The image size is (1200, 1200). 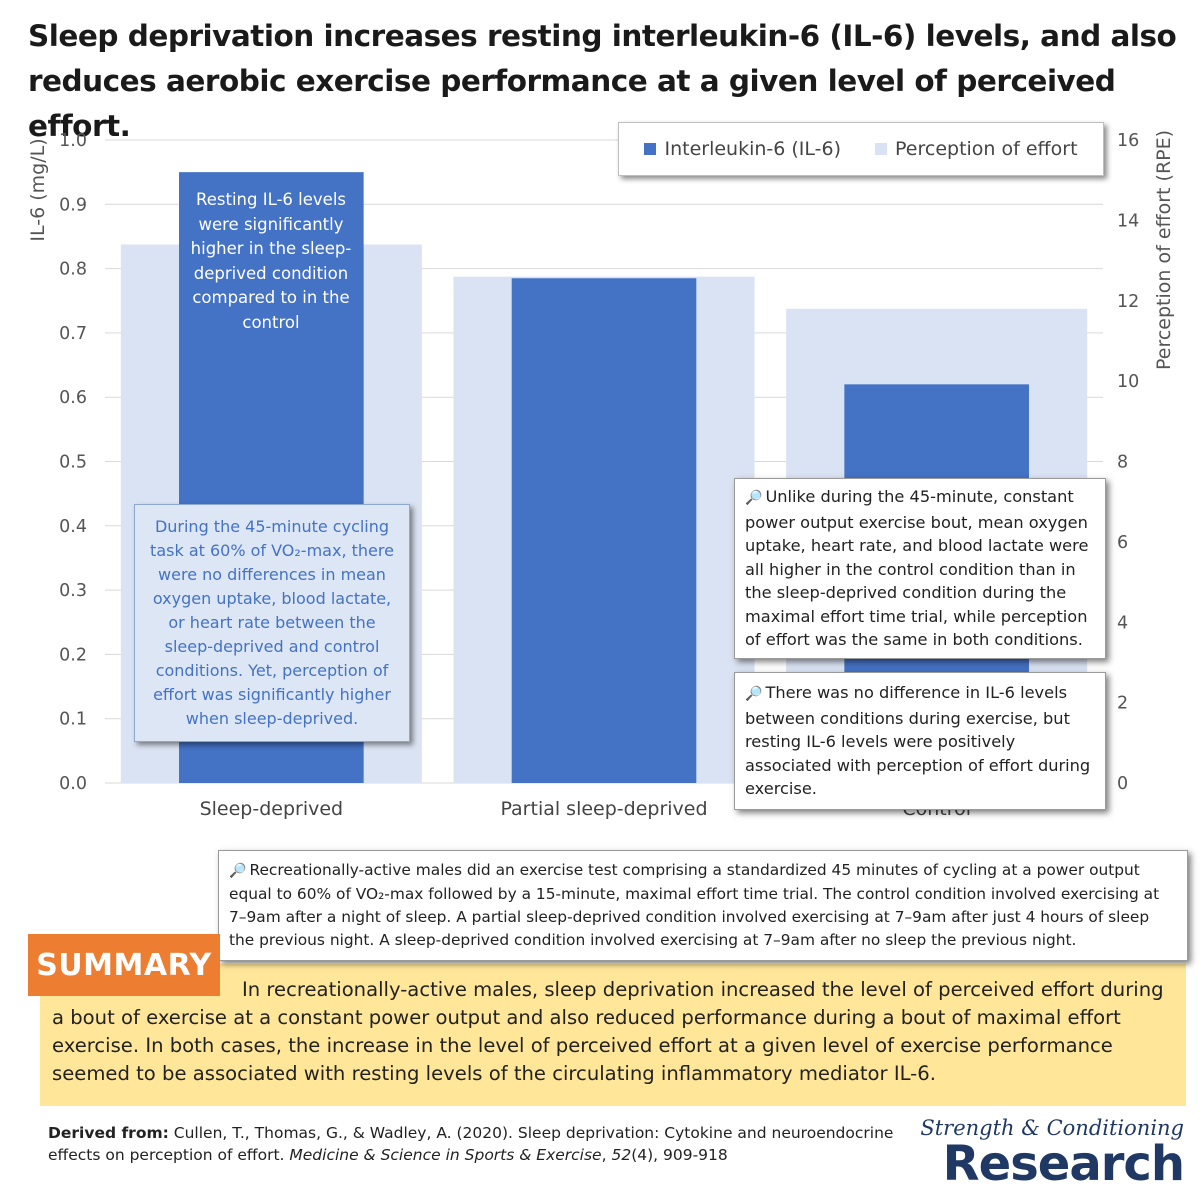 What do you see at coordinates (272, 809) in the screenshot?
I see `category-label: Sleep-deprived` at bounding box center [272, 809].